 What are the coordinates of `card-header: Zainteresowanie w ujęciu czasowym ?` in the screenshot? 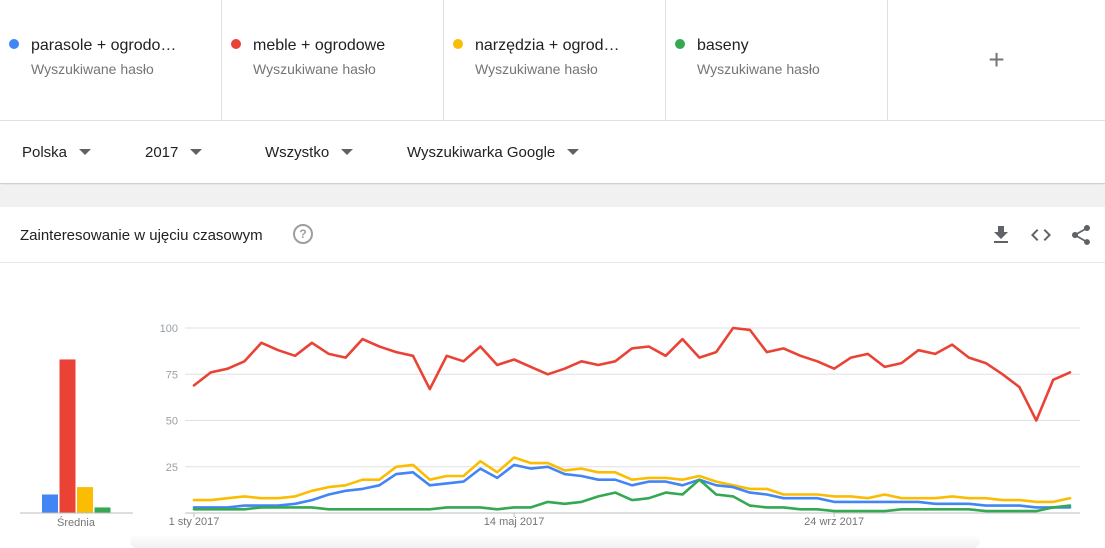 It's located at (552, 235).